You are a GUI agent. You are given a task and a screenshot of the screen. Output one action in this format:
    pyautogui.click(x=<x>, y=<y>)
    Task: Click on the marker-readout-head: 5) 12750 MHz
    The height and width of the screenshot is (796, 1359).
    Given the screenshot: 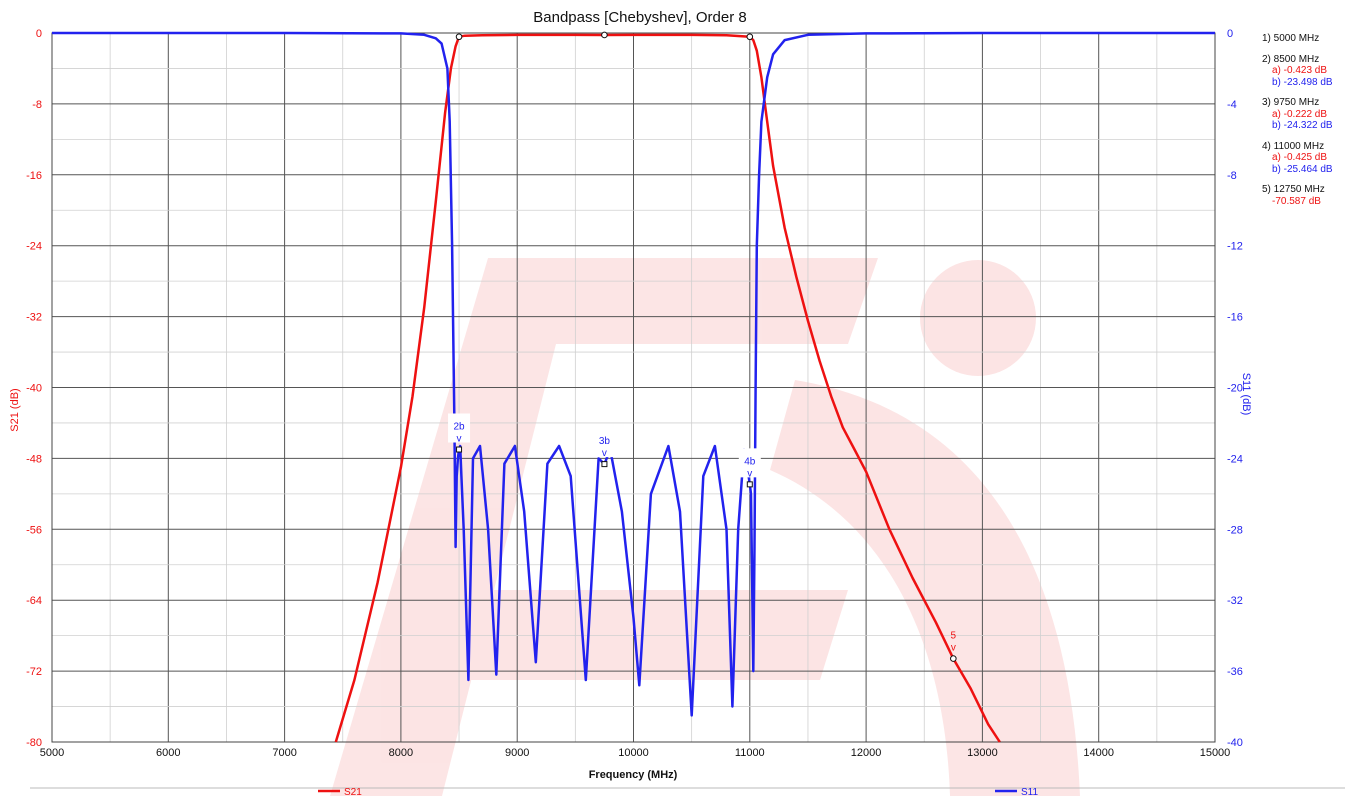 What is the action you would take?
    pyautogui.click(x=1293, y=189)
    